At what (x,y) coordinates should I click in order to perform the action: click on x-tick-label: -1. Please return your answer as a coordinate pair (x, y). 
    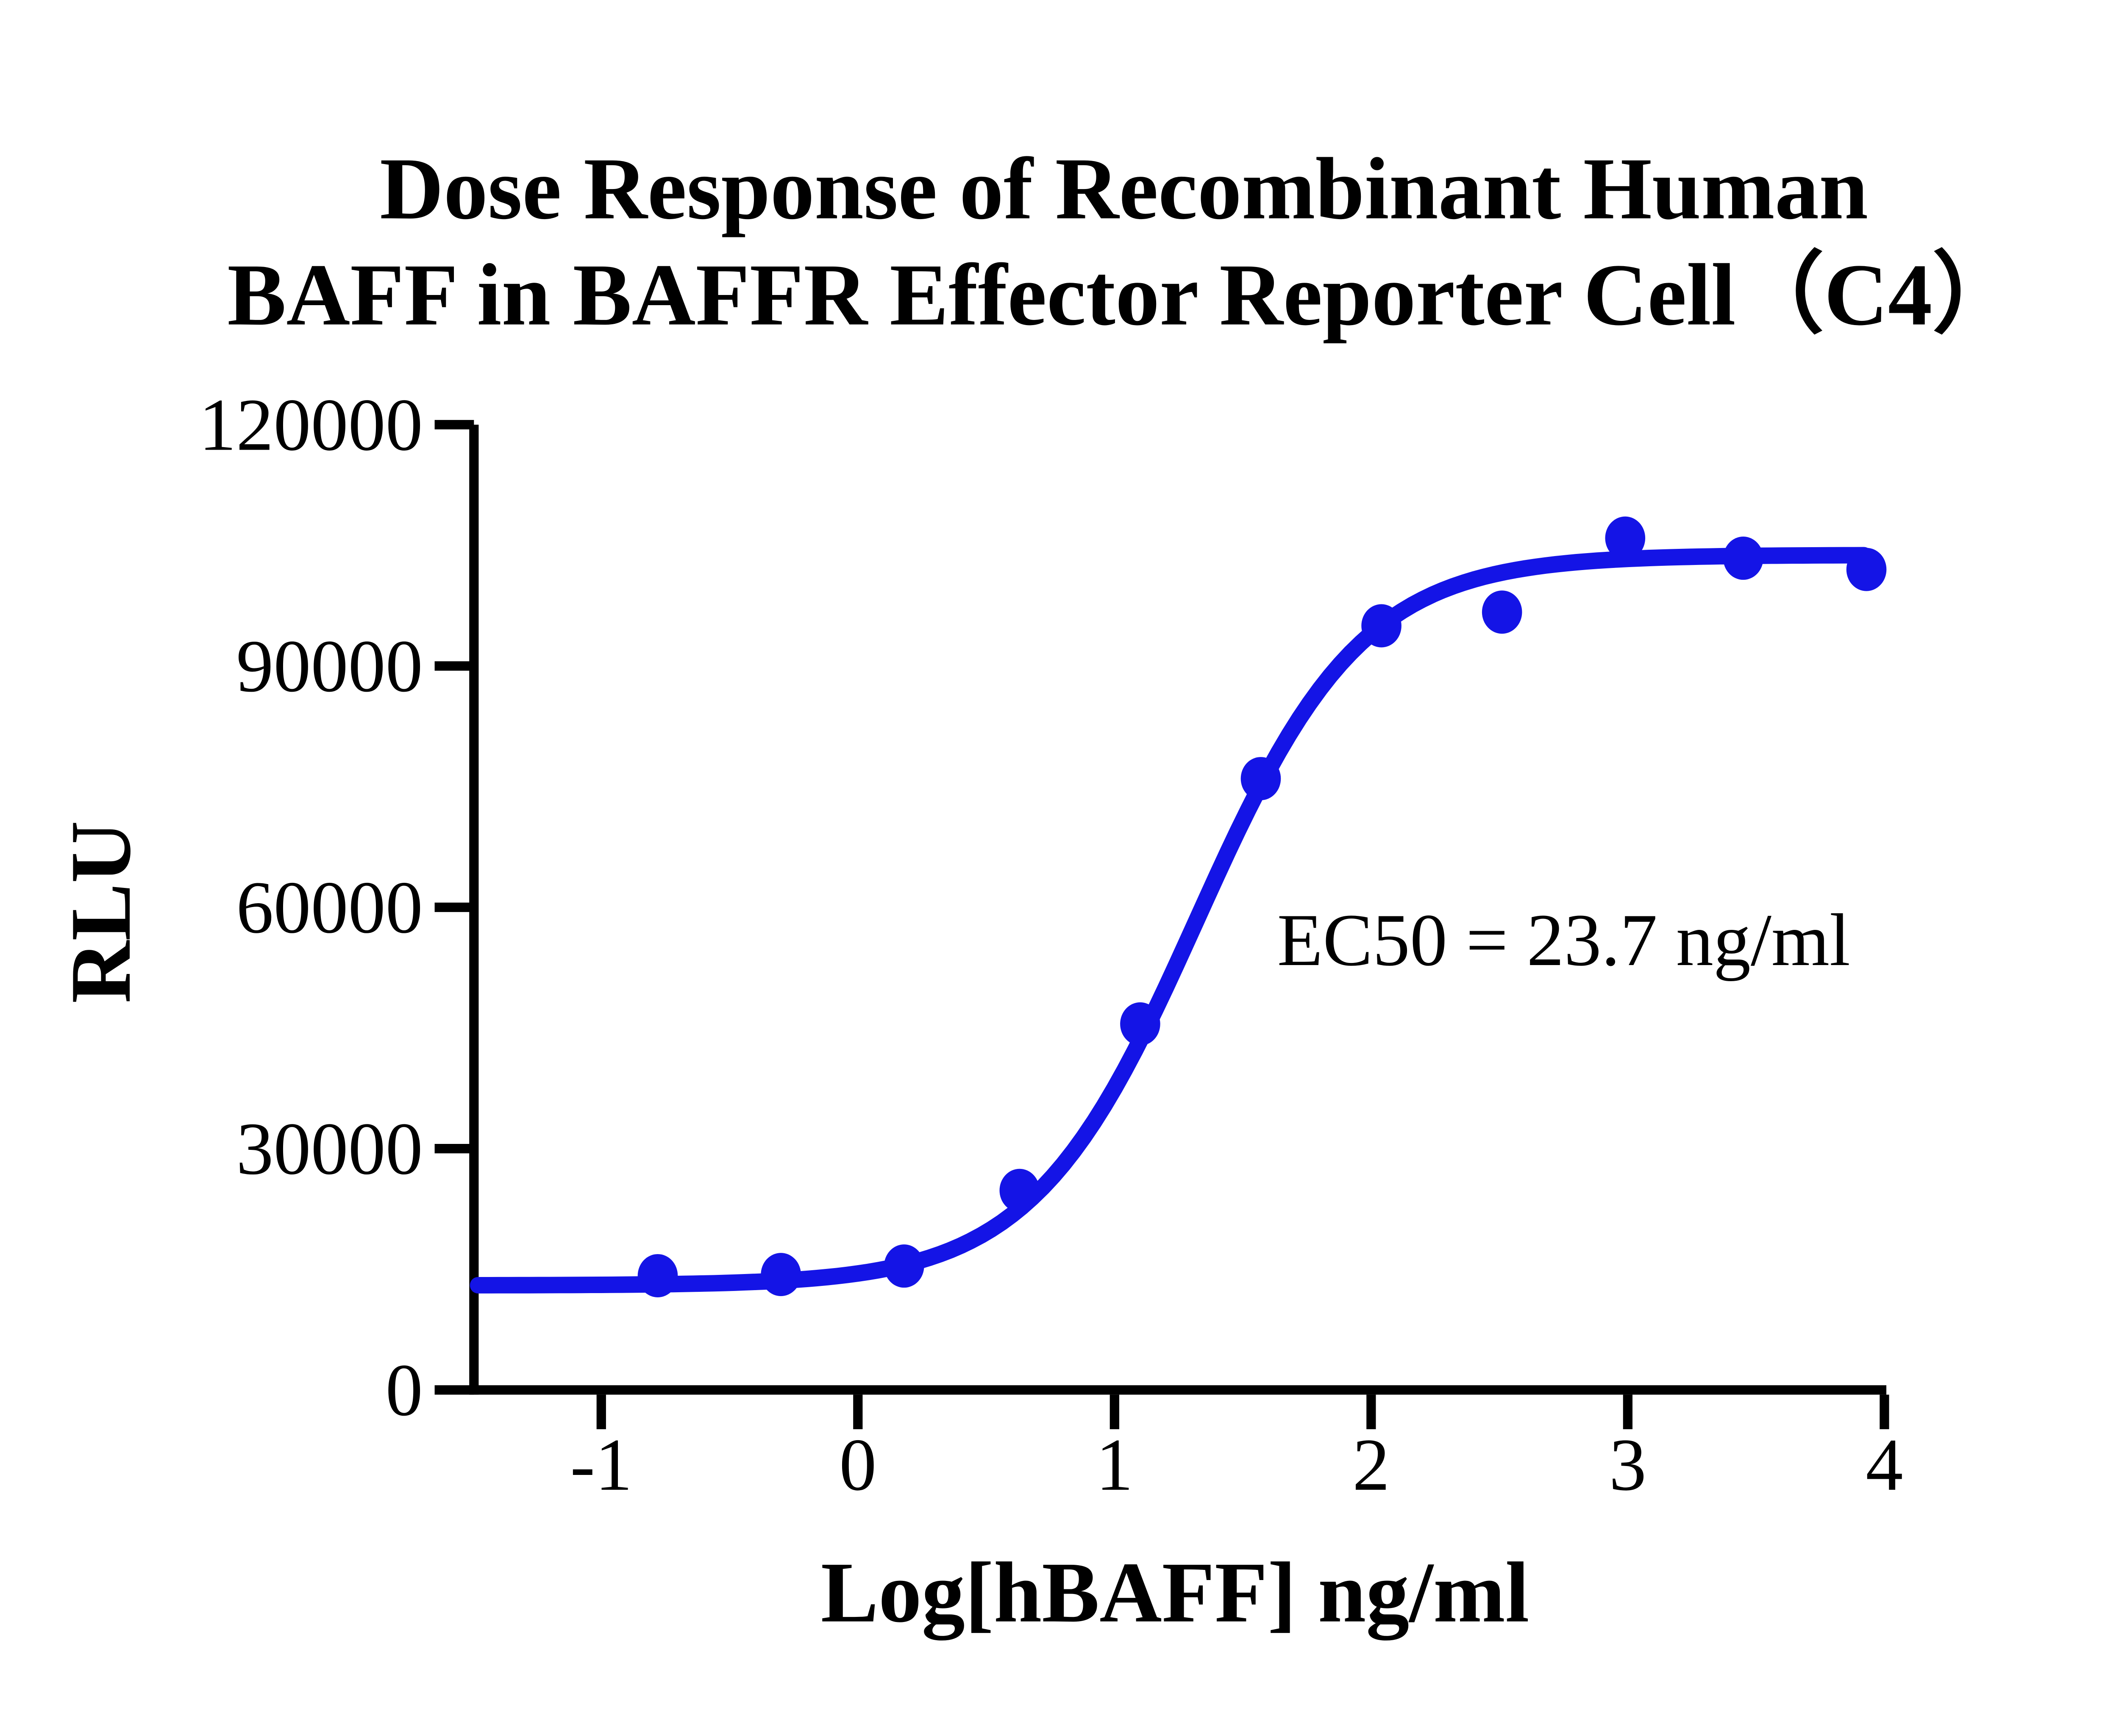
    Looking at the image, I should click on (601, 1465).